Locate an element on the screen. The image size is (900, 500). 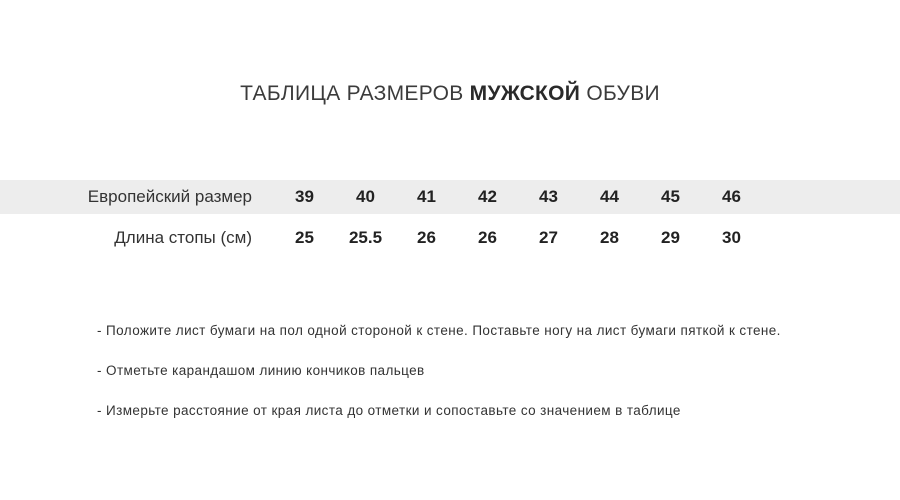
size-value-cell: 46 is located at coordinates (731, 196).